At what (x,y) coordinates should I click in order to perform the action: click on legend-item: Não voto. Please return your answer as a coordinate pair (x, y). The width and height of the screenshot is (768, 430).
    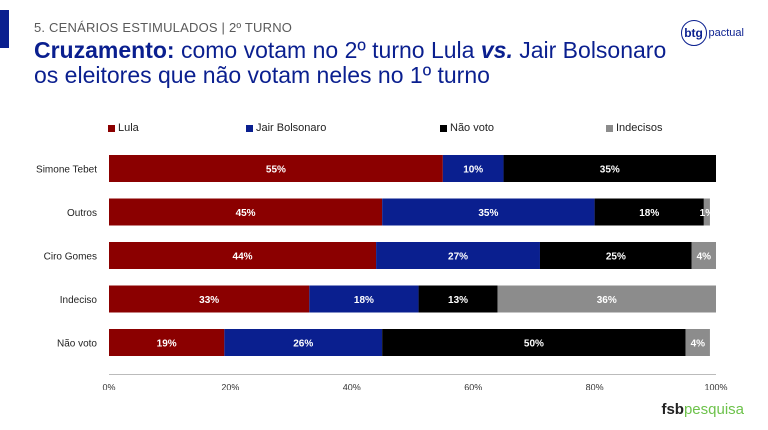
    Looking at the image, I should click on (467, 128).